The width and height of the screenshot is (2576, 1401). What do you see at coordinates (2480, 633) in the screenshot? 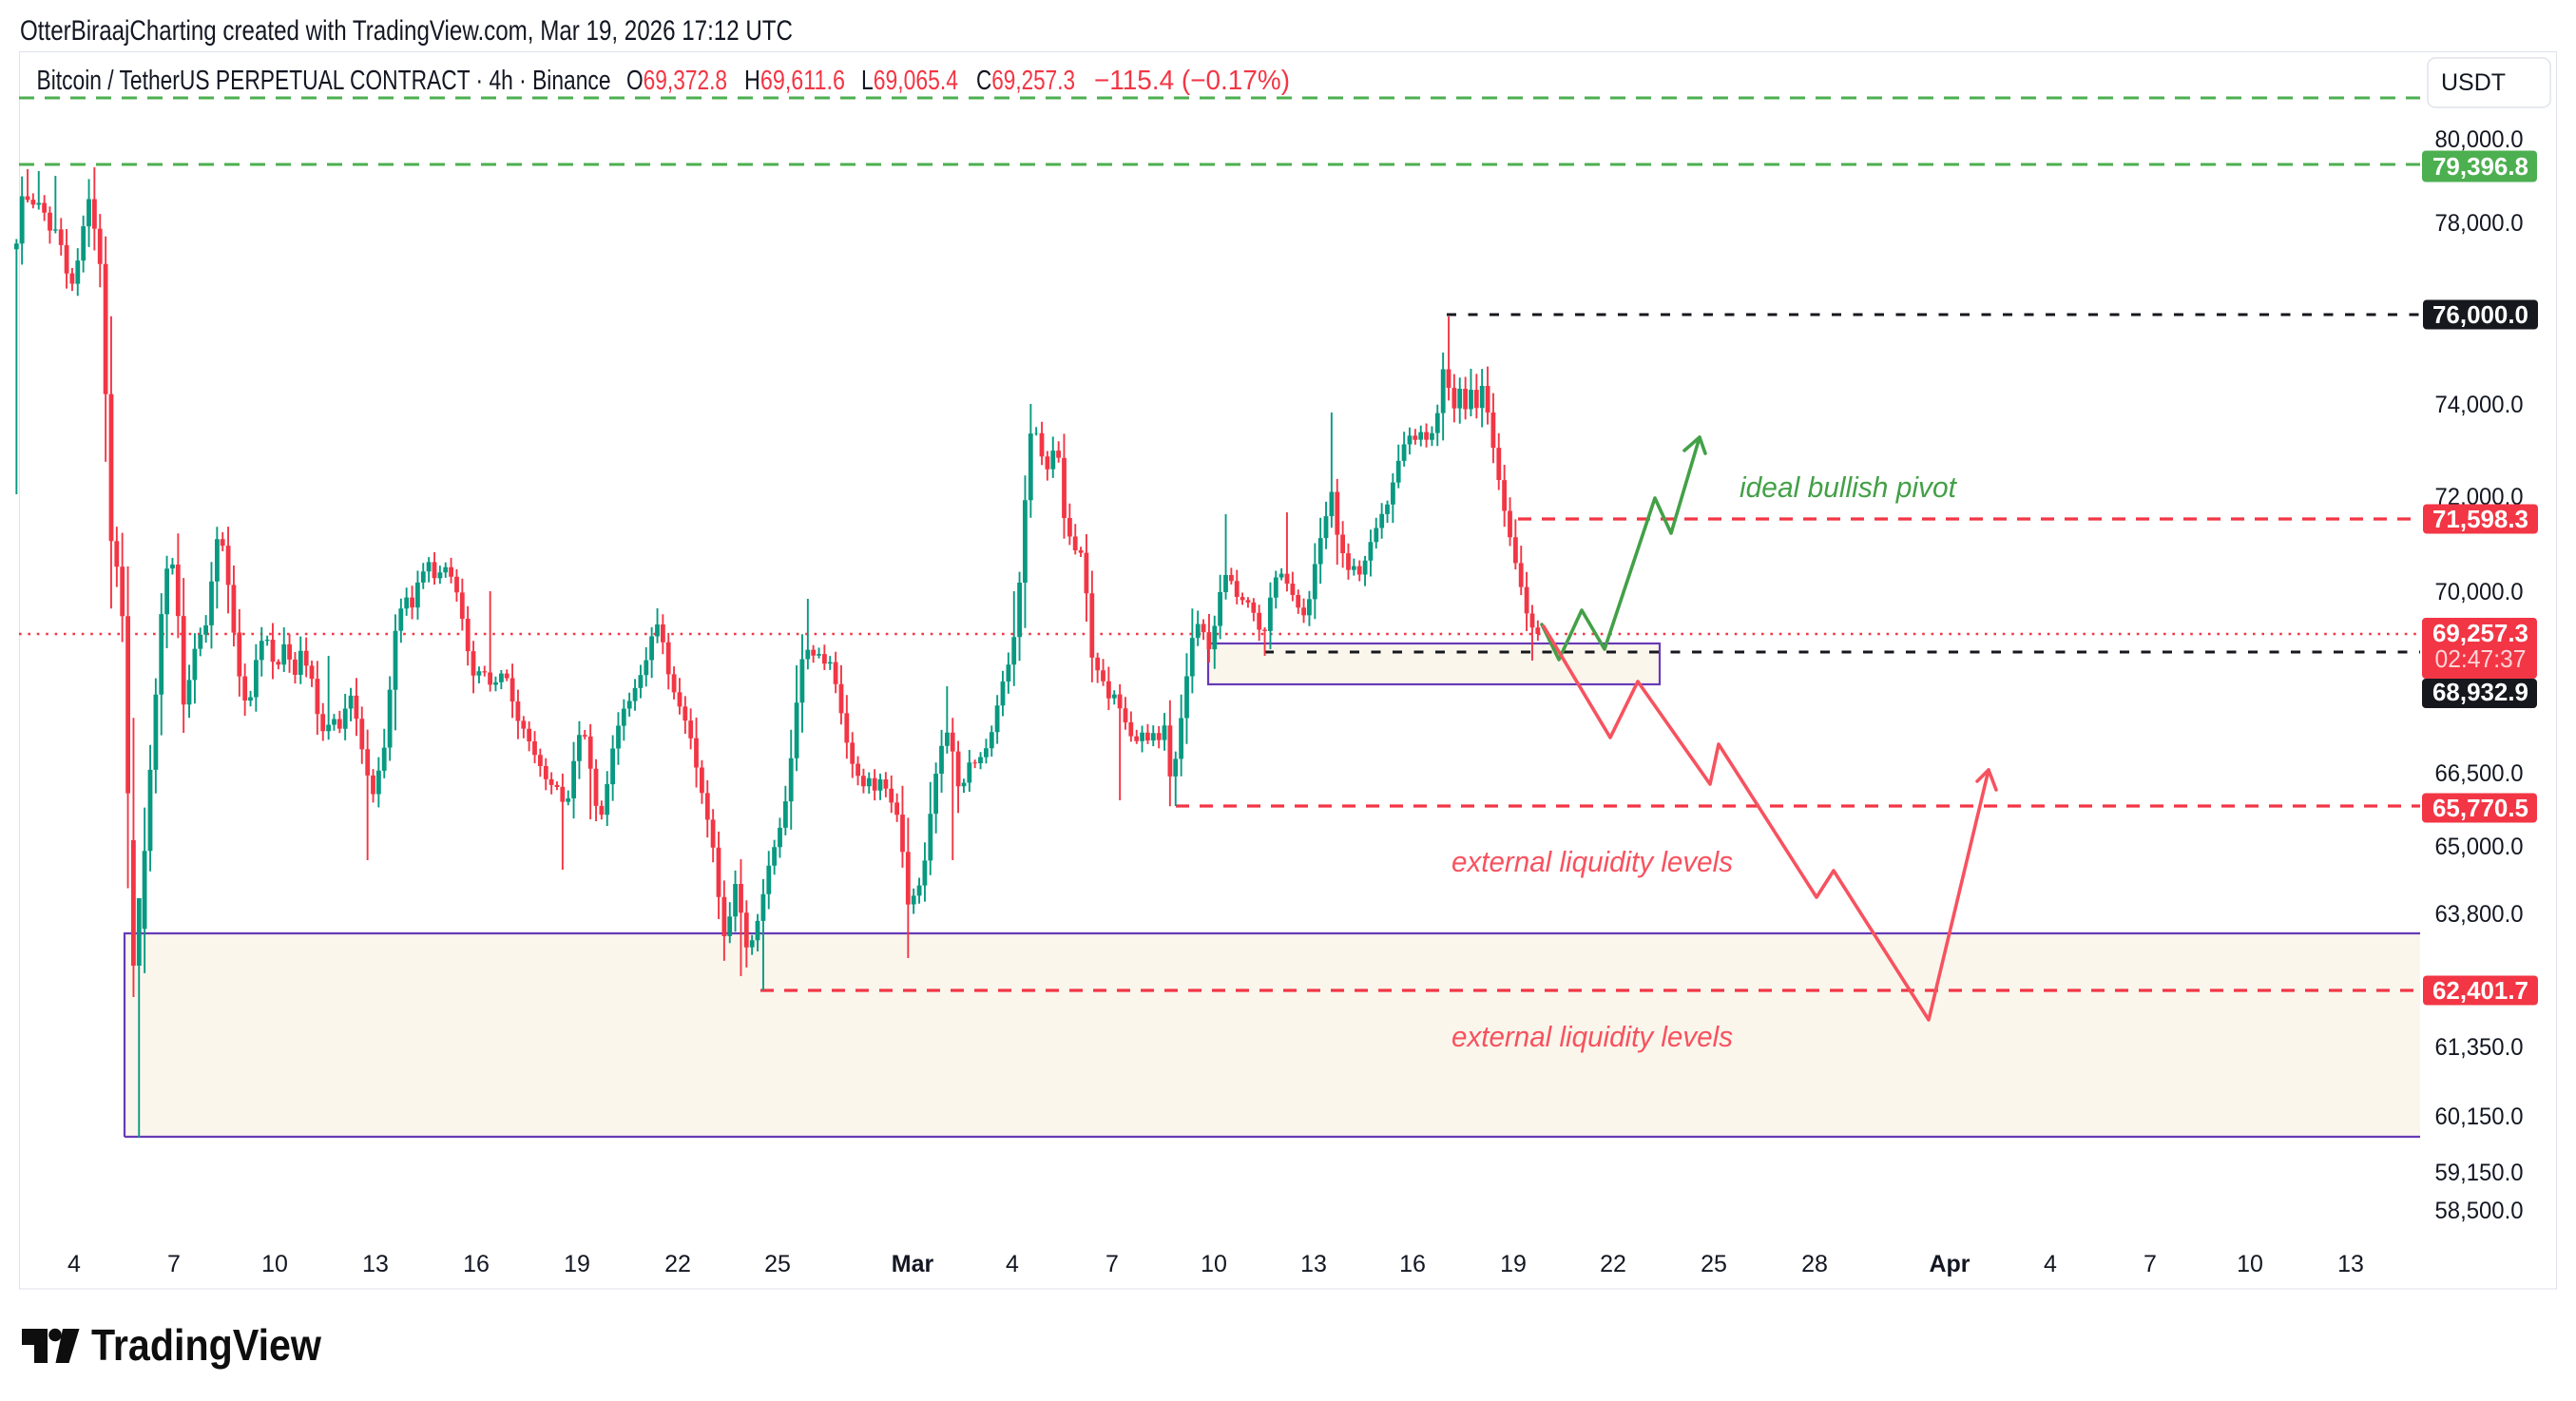
I see `svg-text: 69,257.3` at bounding box center [2480, 633].